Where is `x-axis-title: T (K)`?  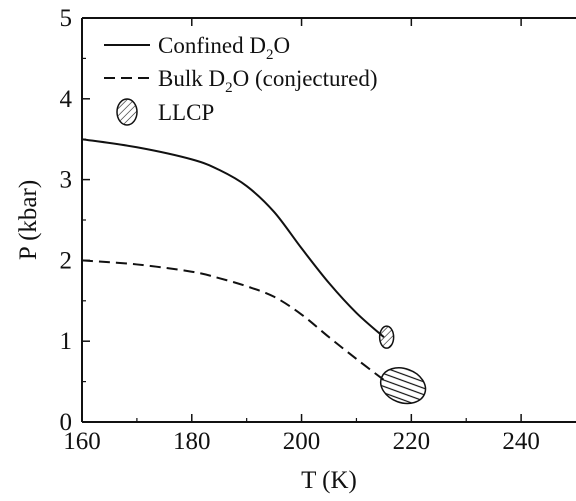
x-axis-title: T (K) is located at coordinates (329, 480).